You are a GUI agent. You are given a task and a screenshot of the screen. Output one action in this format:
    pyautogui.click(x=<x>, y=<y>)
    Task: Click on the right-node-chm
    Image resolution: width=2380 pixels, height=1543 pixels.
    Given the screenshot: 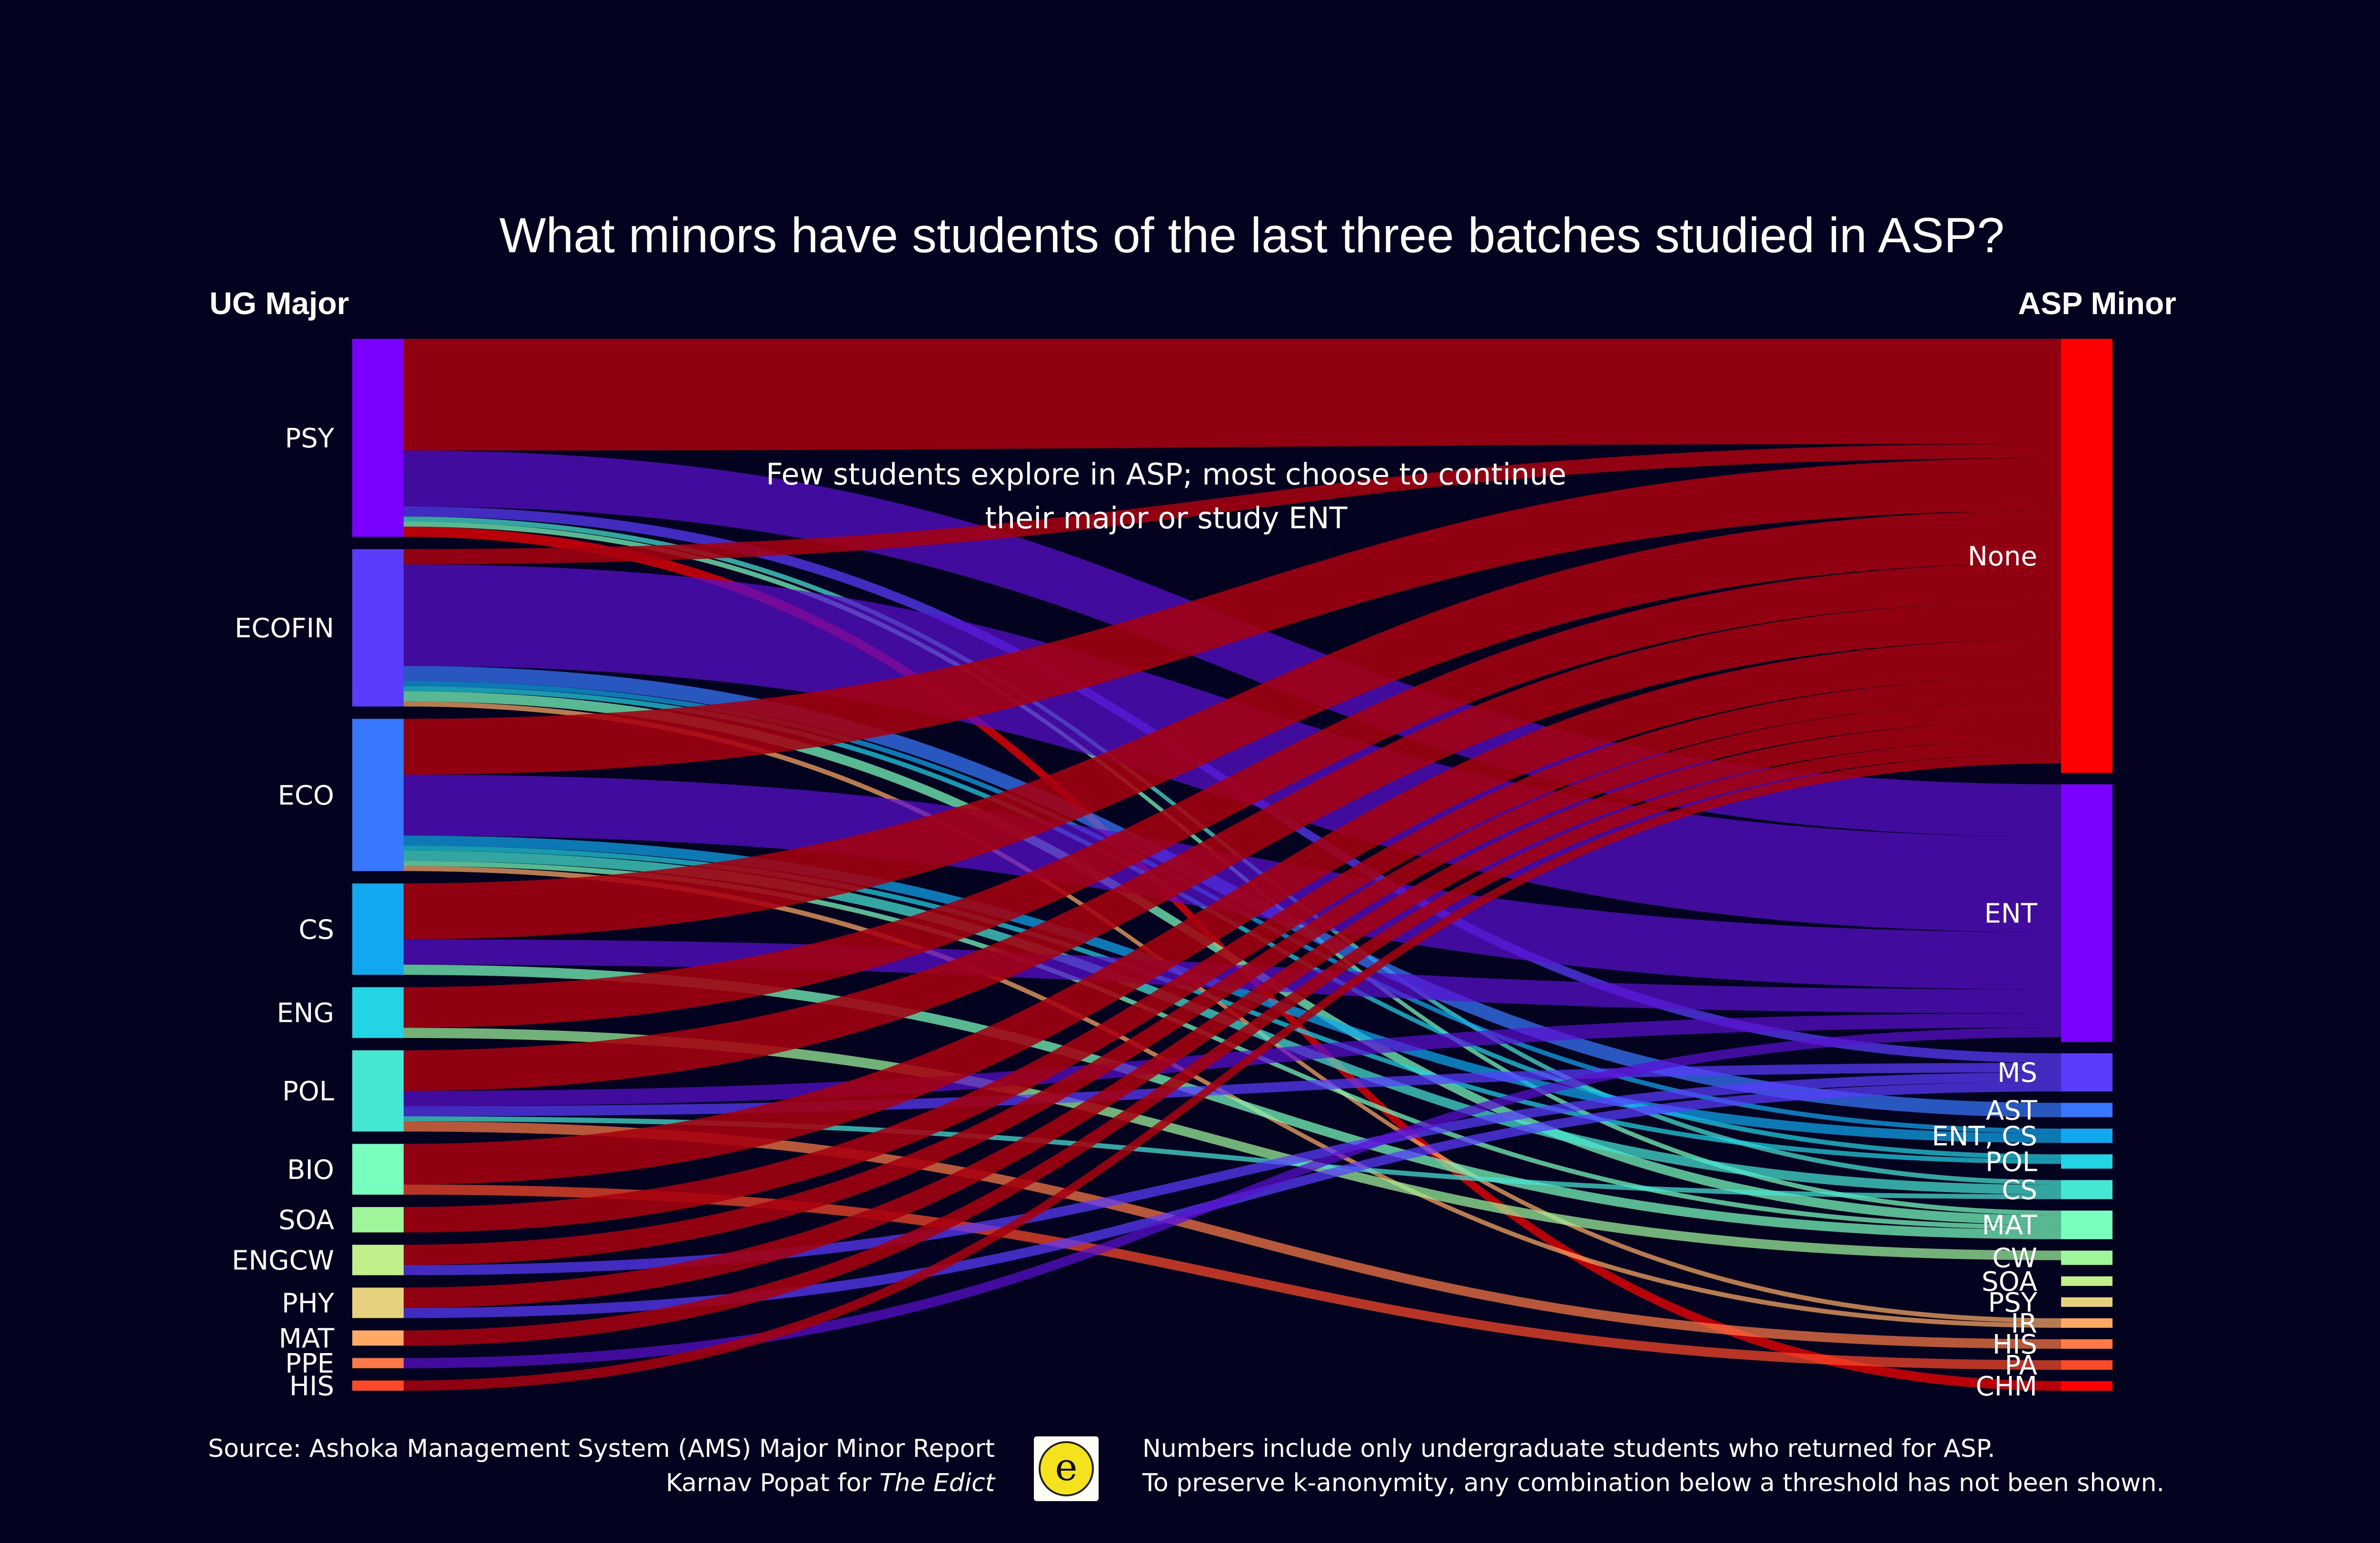 What is the action you would take?
    pyautogui.click(x=2086, y=1386)
    